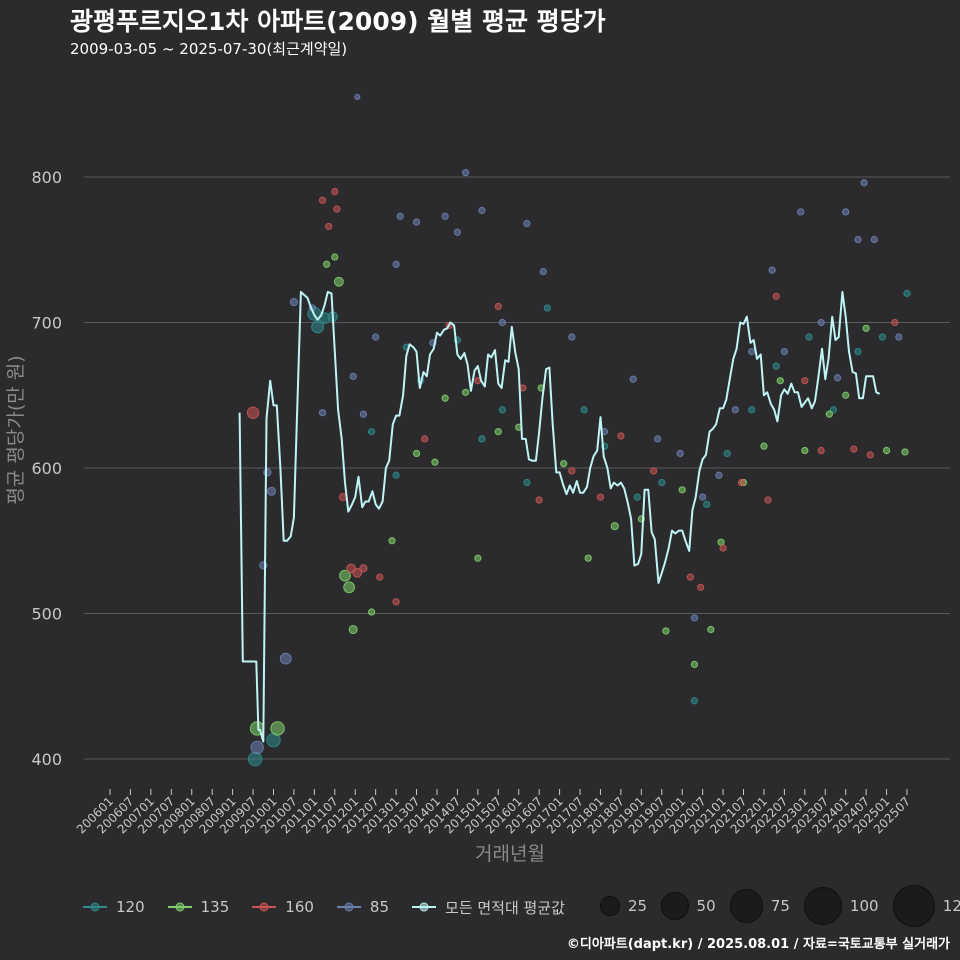 The height and width of the screenshot is (960, 960). I want to click on size-legend-label-125: 125, so click(951, 906).